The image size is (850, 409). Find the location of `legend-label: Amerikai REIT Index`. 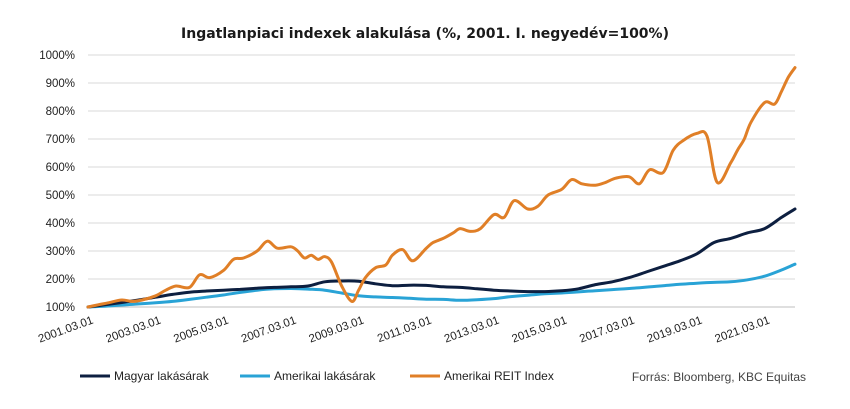

legend-label: Amerikai REIT Index is located at coordinates (499, 376).